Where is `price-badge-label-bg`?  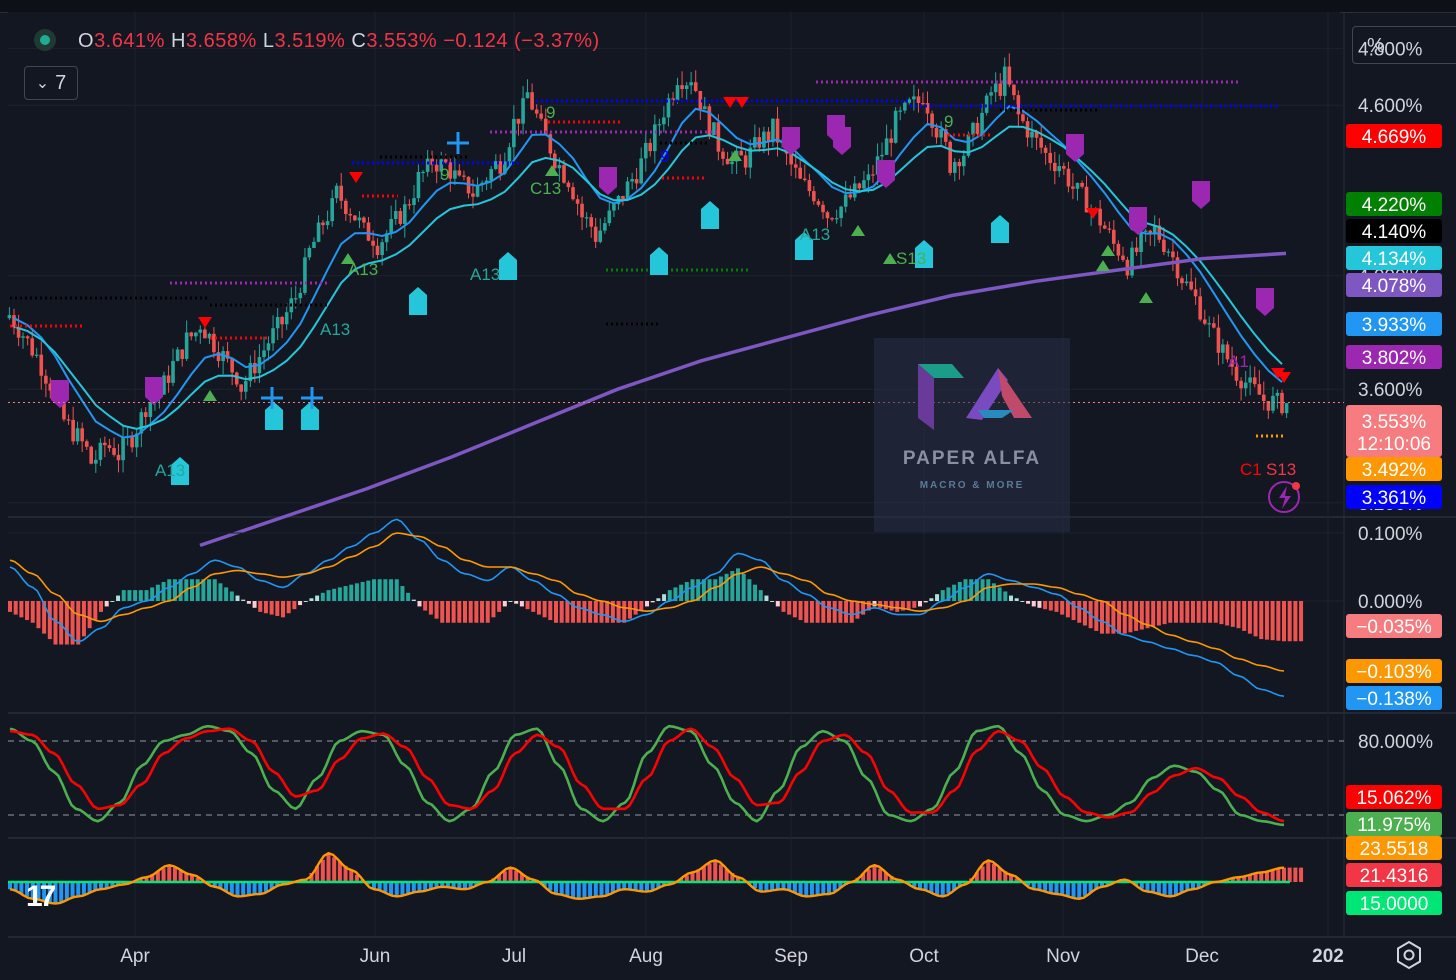
price-badge-label-bg is located at coordinates (1394, 258).